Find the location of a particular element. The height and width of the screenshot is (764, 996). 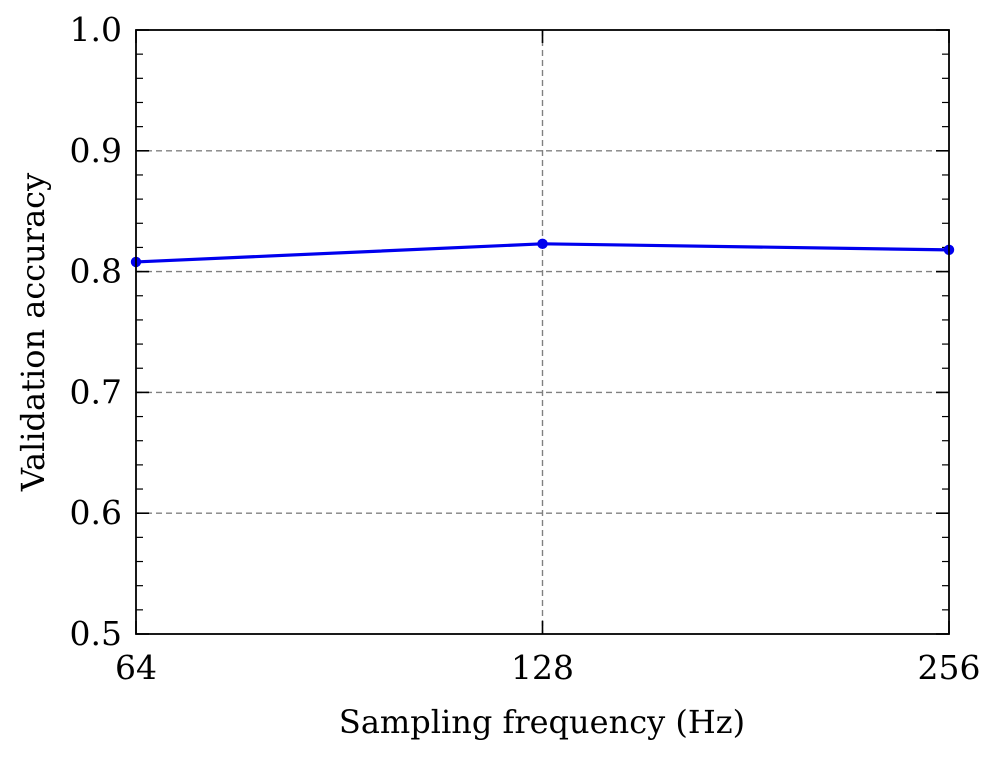

x-tick-labels: 64 128 256 is located at coordinates (548, 667).